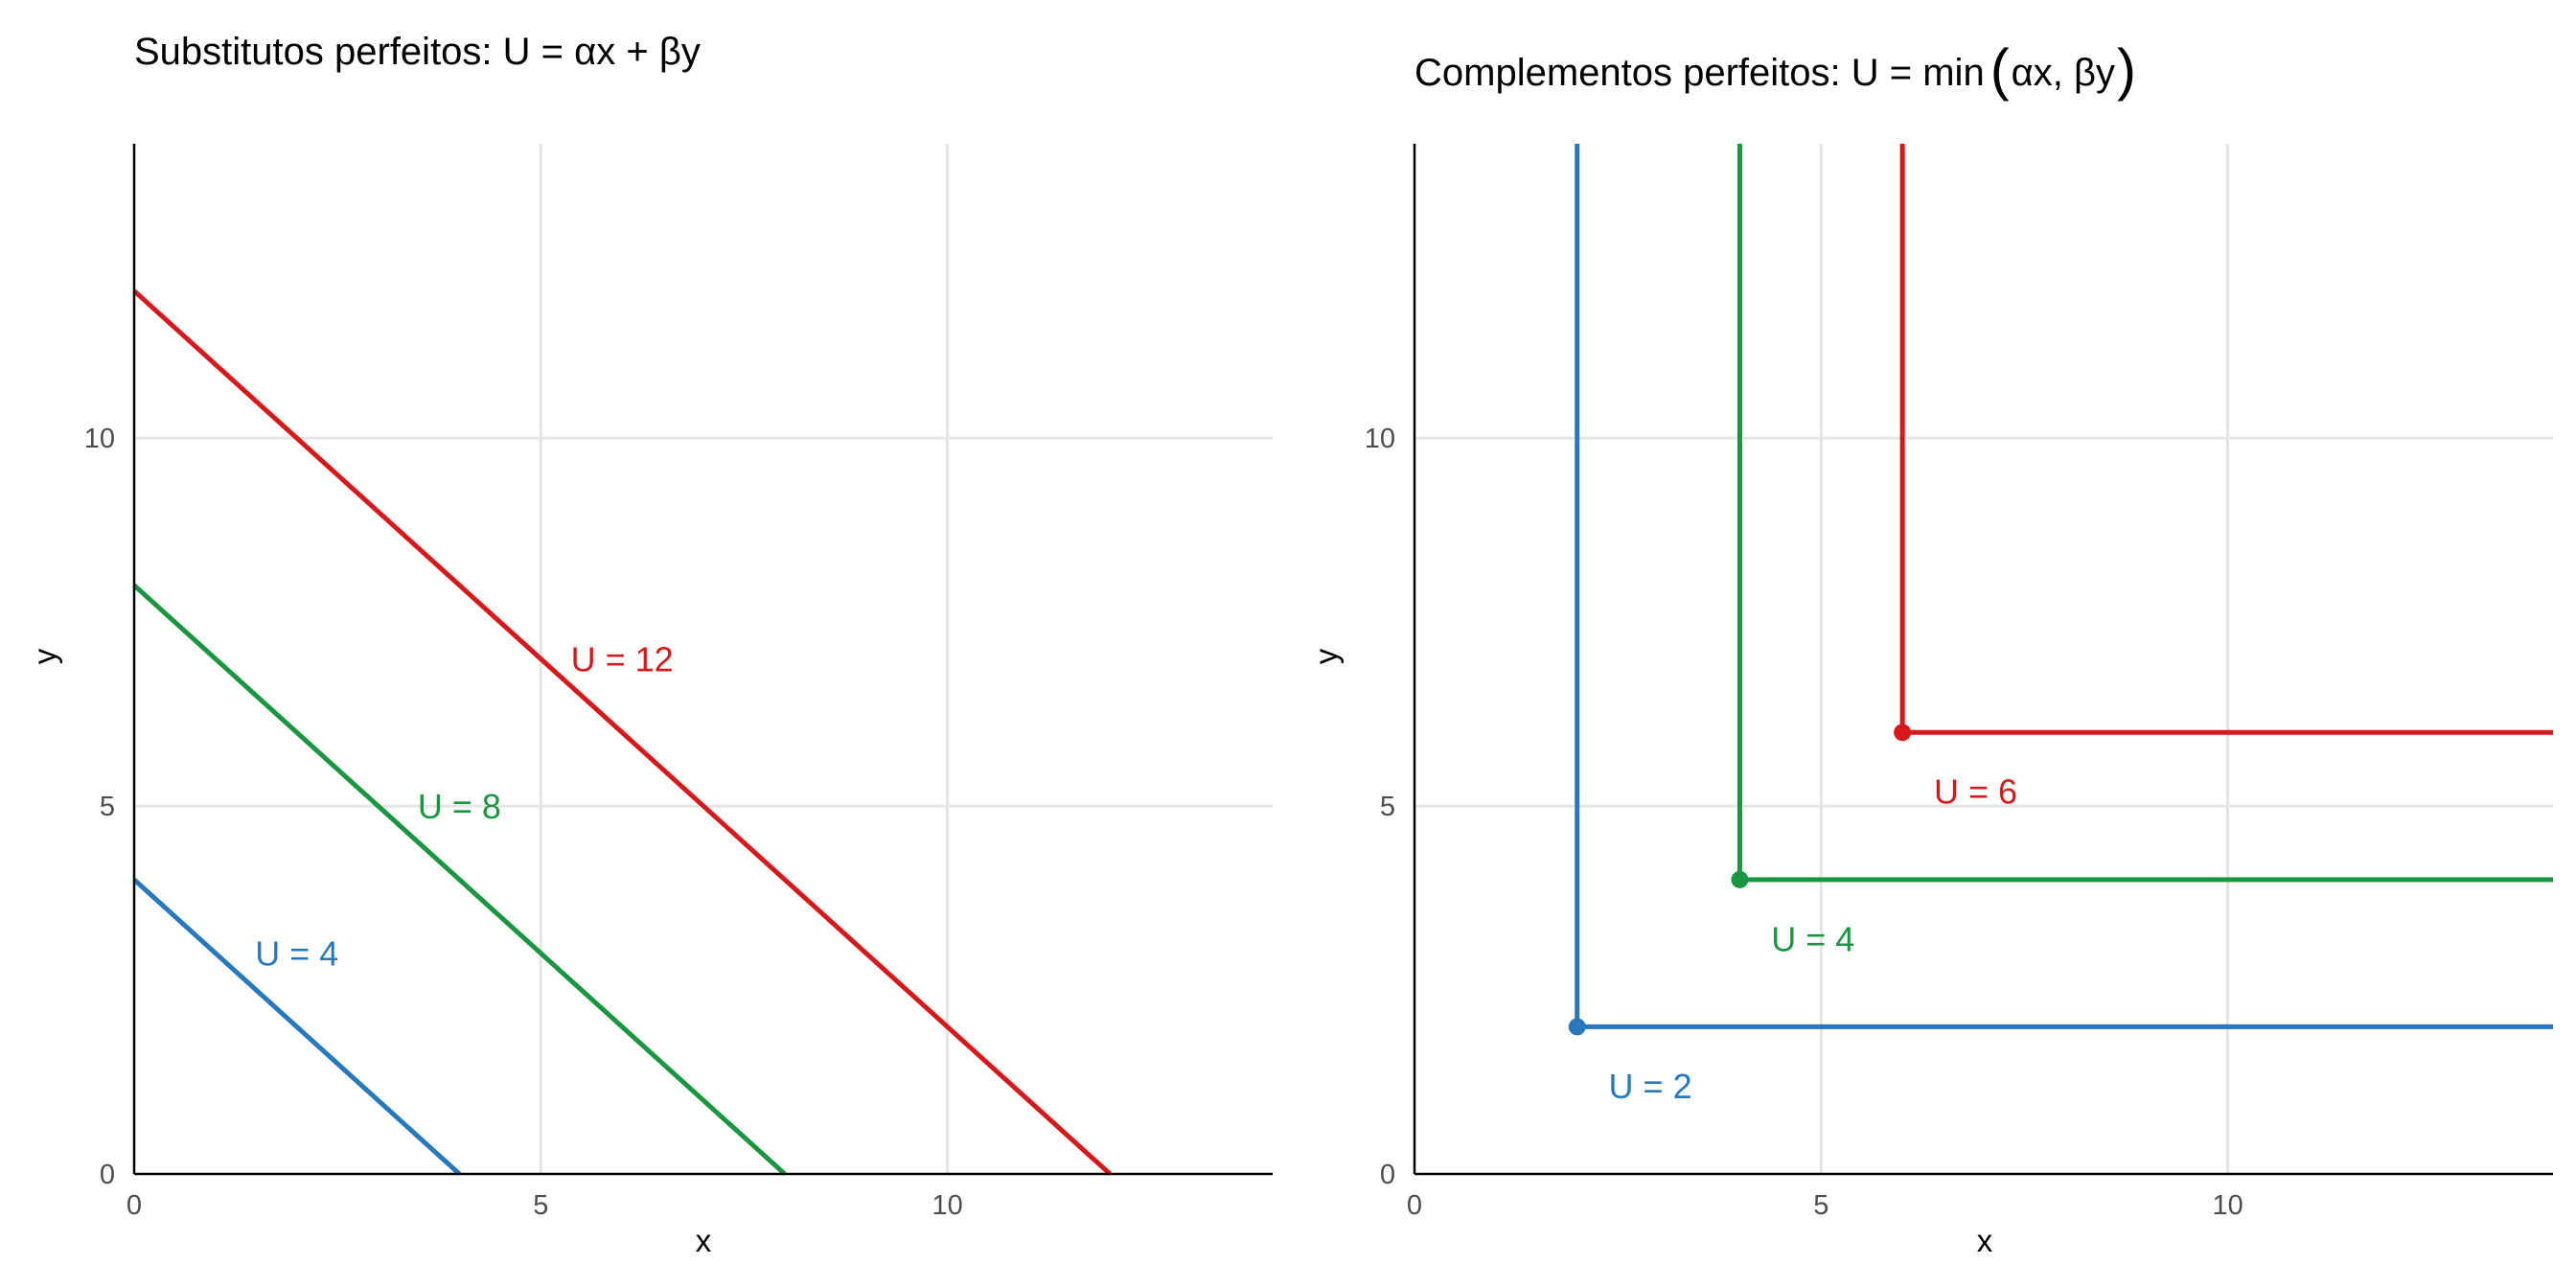 This screenshot has height=1288, width=2576. I want to click on panel-title: Complementos perfeitos: U = min (αx, βy), so click(1775, 69).